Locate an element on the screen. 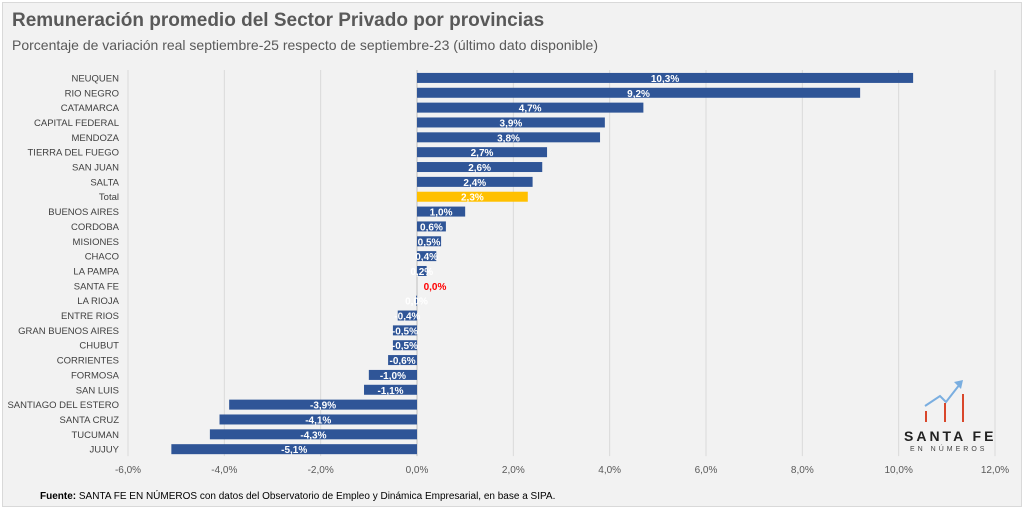 Image resolution: width=1024 pixels, height=509 pixels. data-label: 9,2% is located at coordinates (638, 94).